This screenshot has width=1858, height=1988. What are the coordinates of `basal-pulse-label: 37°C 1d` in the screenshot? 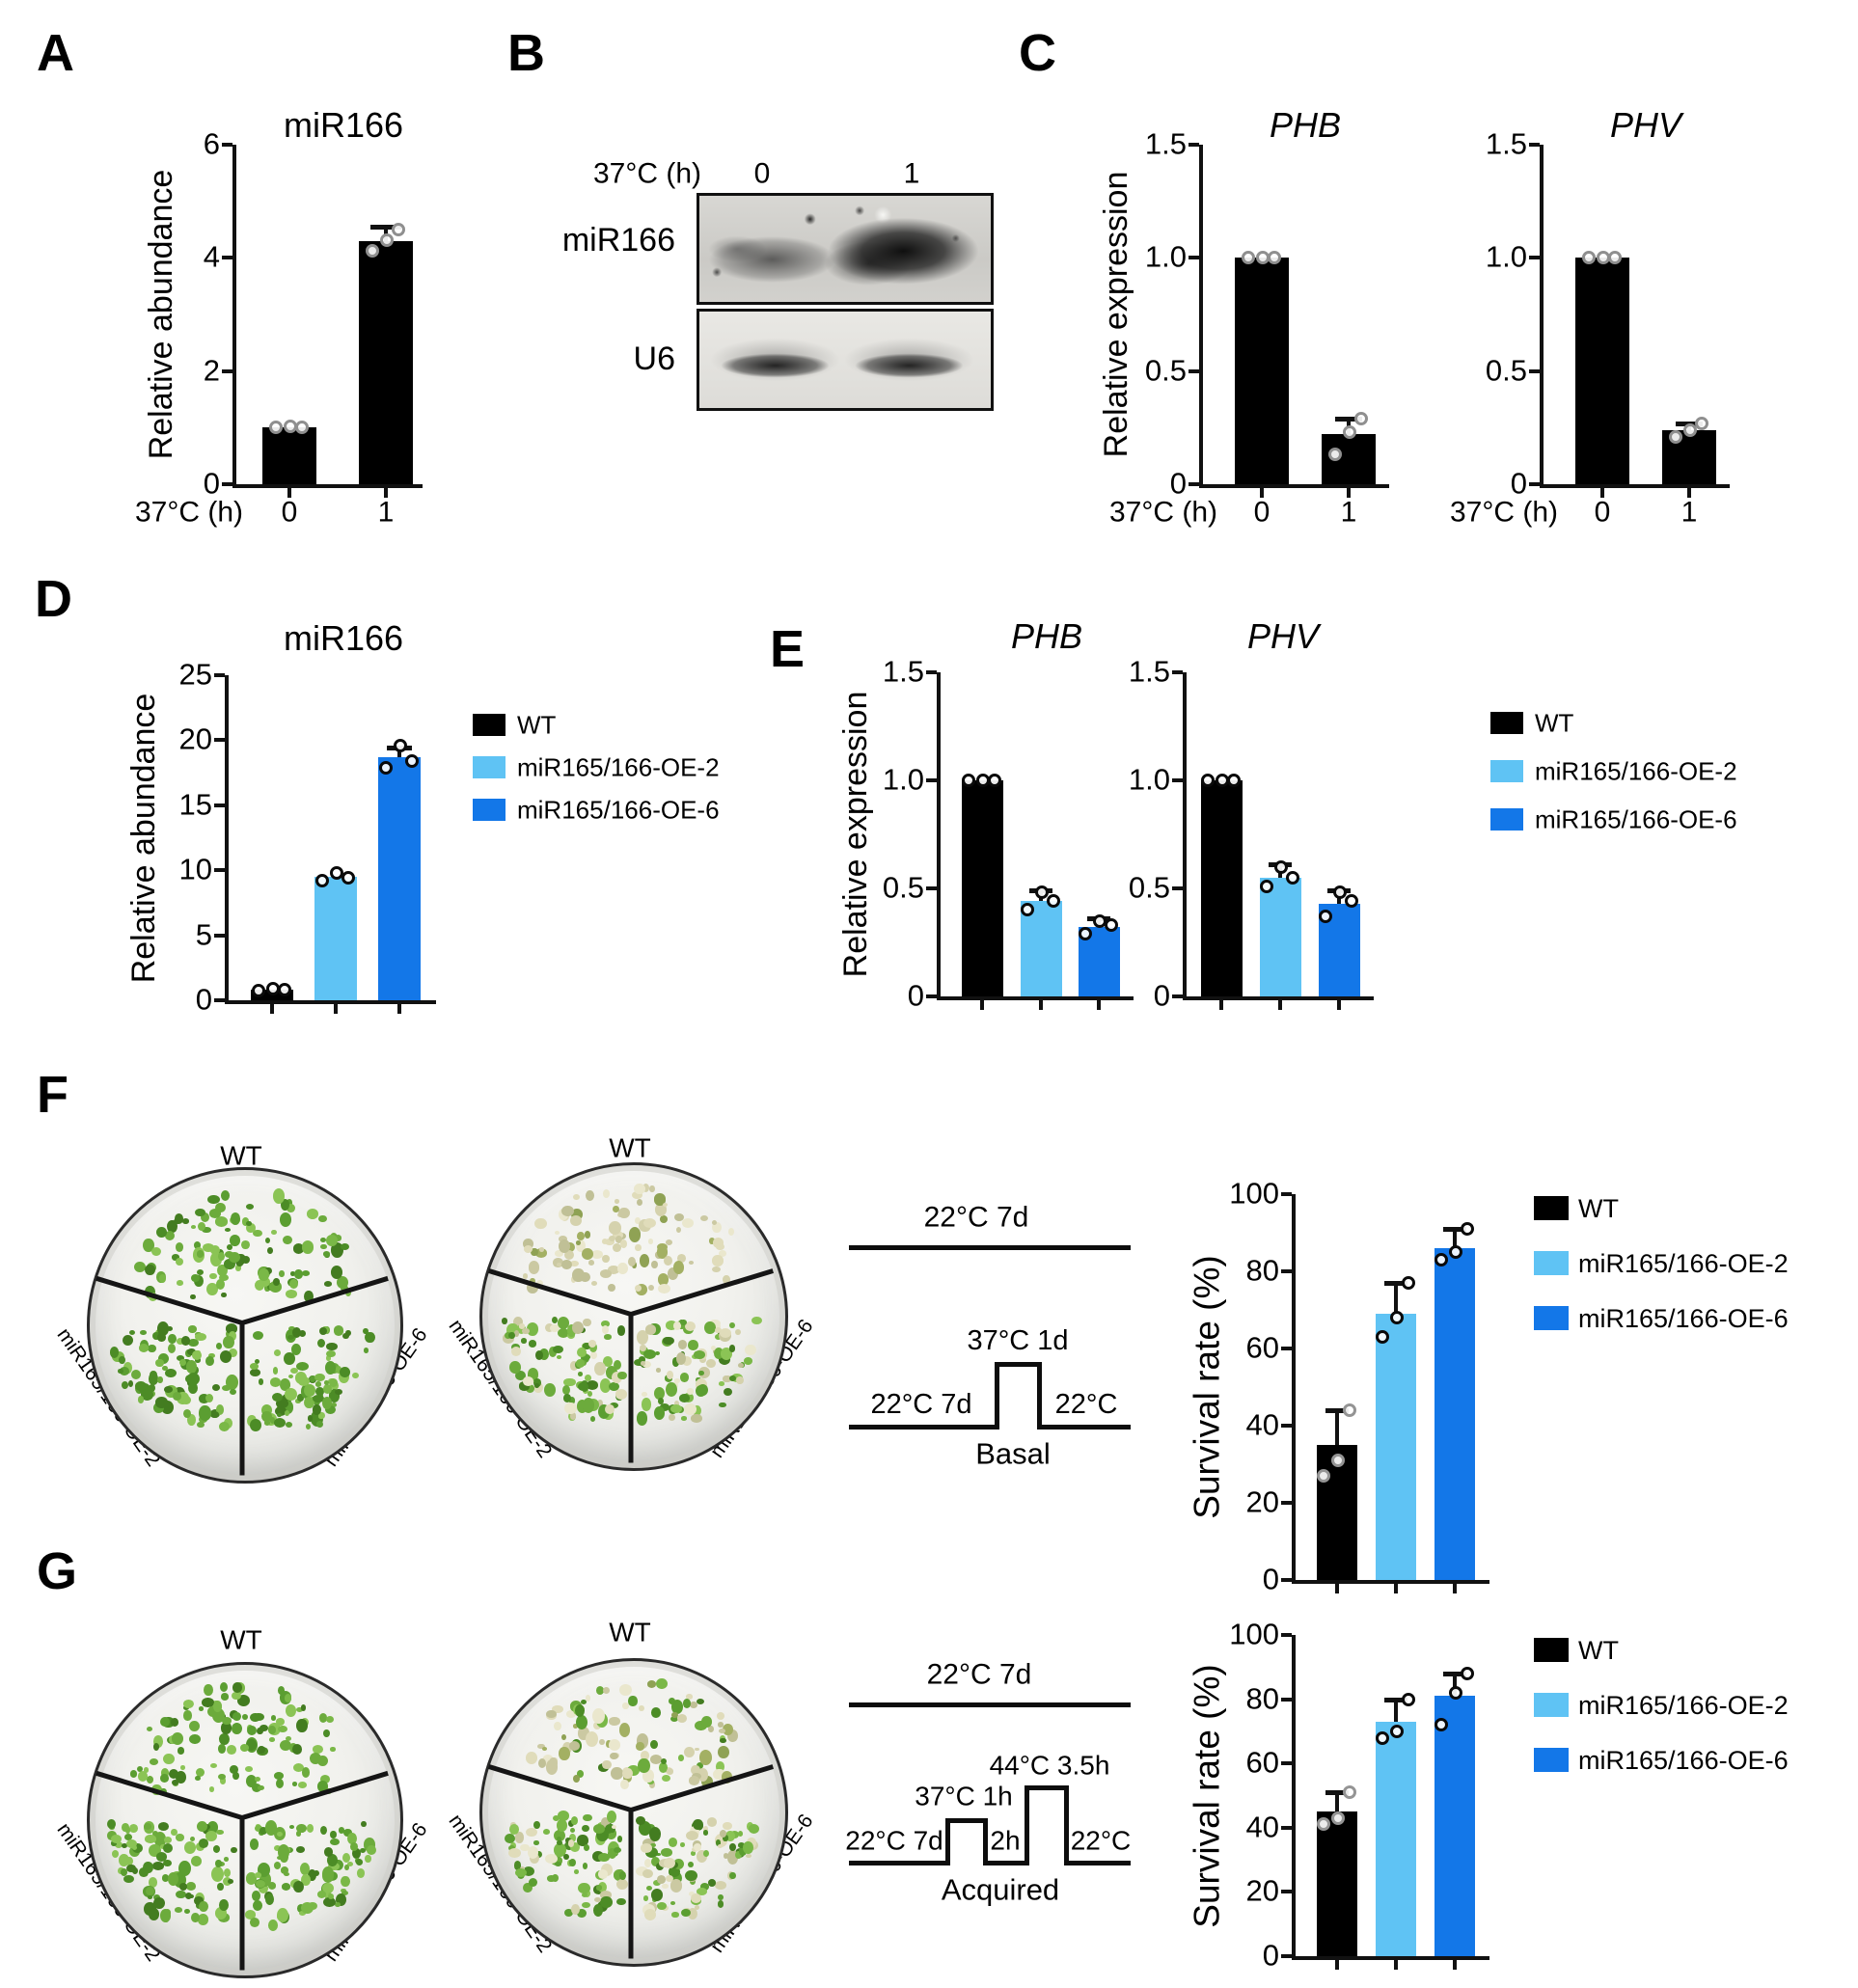 It's located at (1018, 1340).